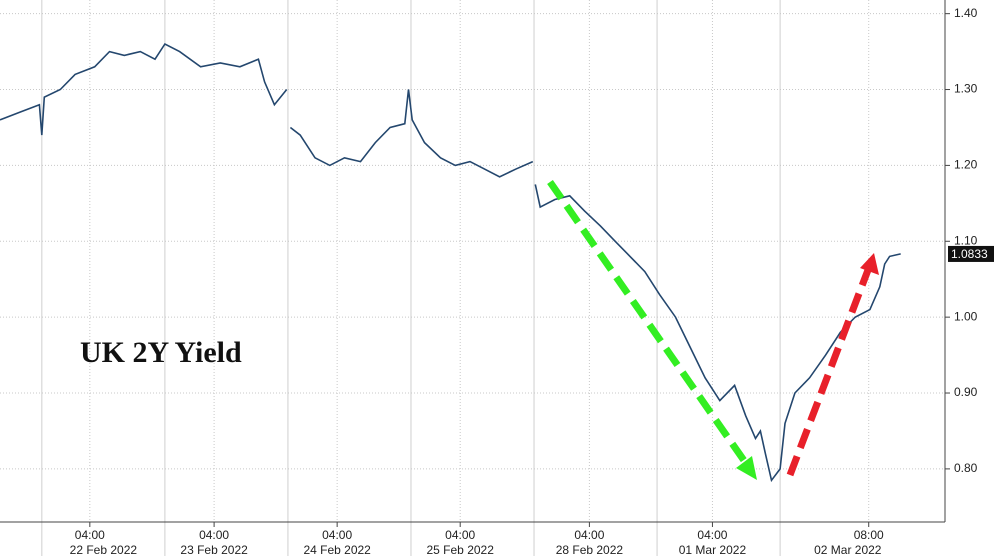  I want to click on y-tick-label: 0.80, so click(966, 468).